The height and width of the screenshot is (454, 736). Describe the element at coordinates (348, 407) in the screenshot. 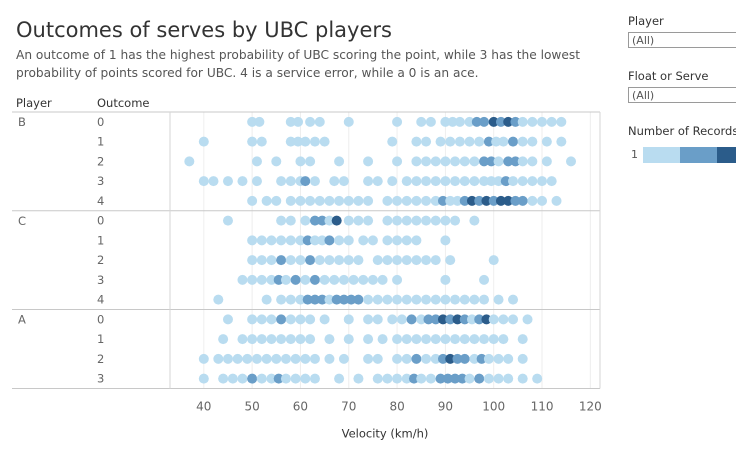

I see `x-tick-label: 70` at that location.